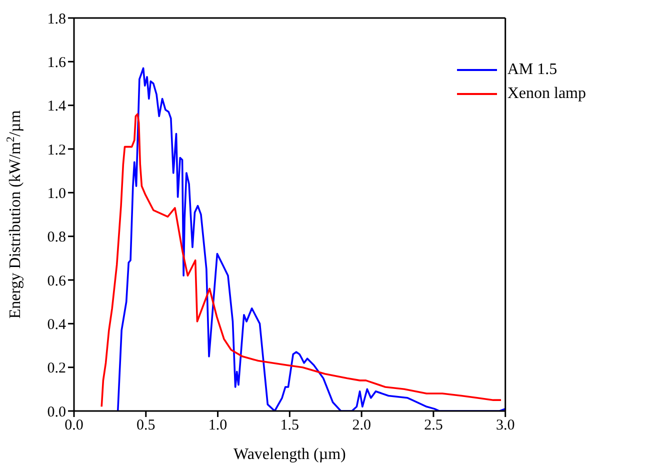 The image size is (646, 467). Describe the element at coordinates (433, 426) in the screenshot. I see `x-tick-label: 2.5` at that location.